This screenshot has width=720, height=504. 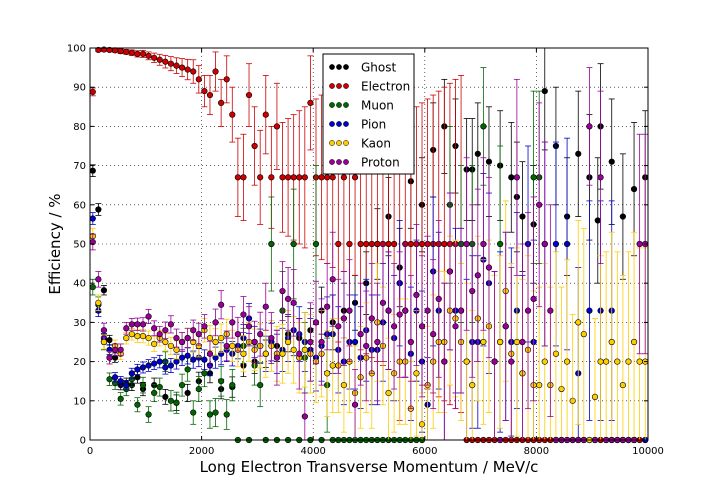 What do you see at coordinates (373, 125) in the screenshot?
I see `legend-label: Pion` at bounding box center [373, 125].